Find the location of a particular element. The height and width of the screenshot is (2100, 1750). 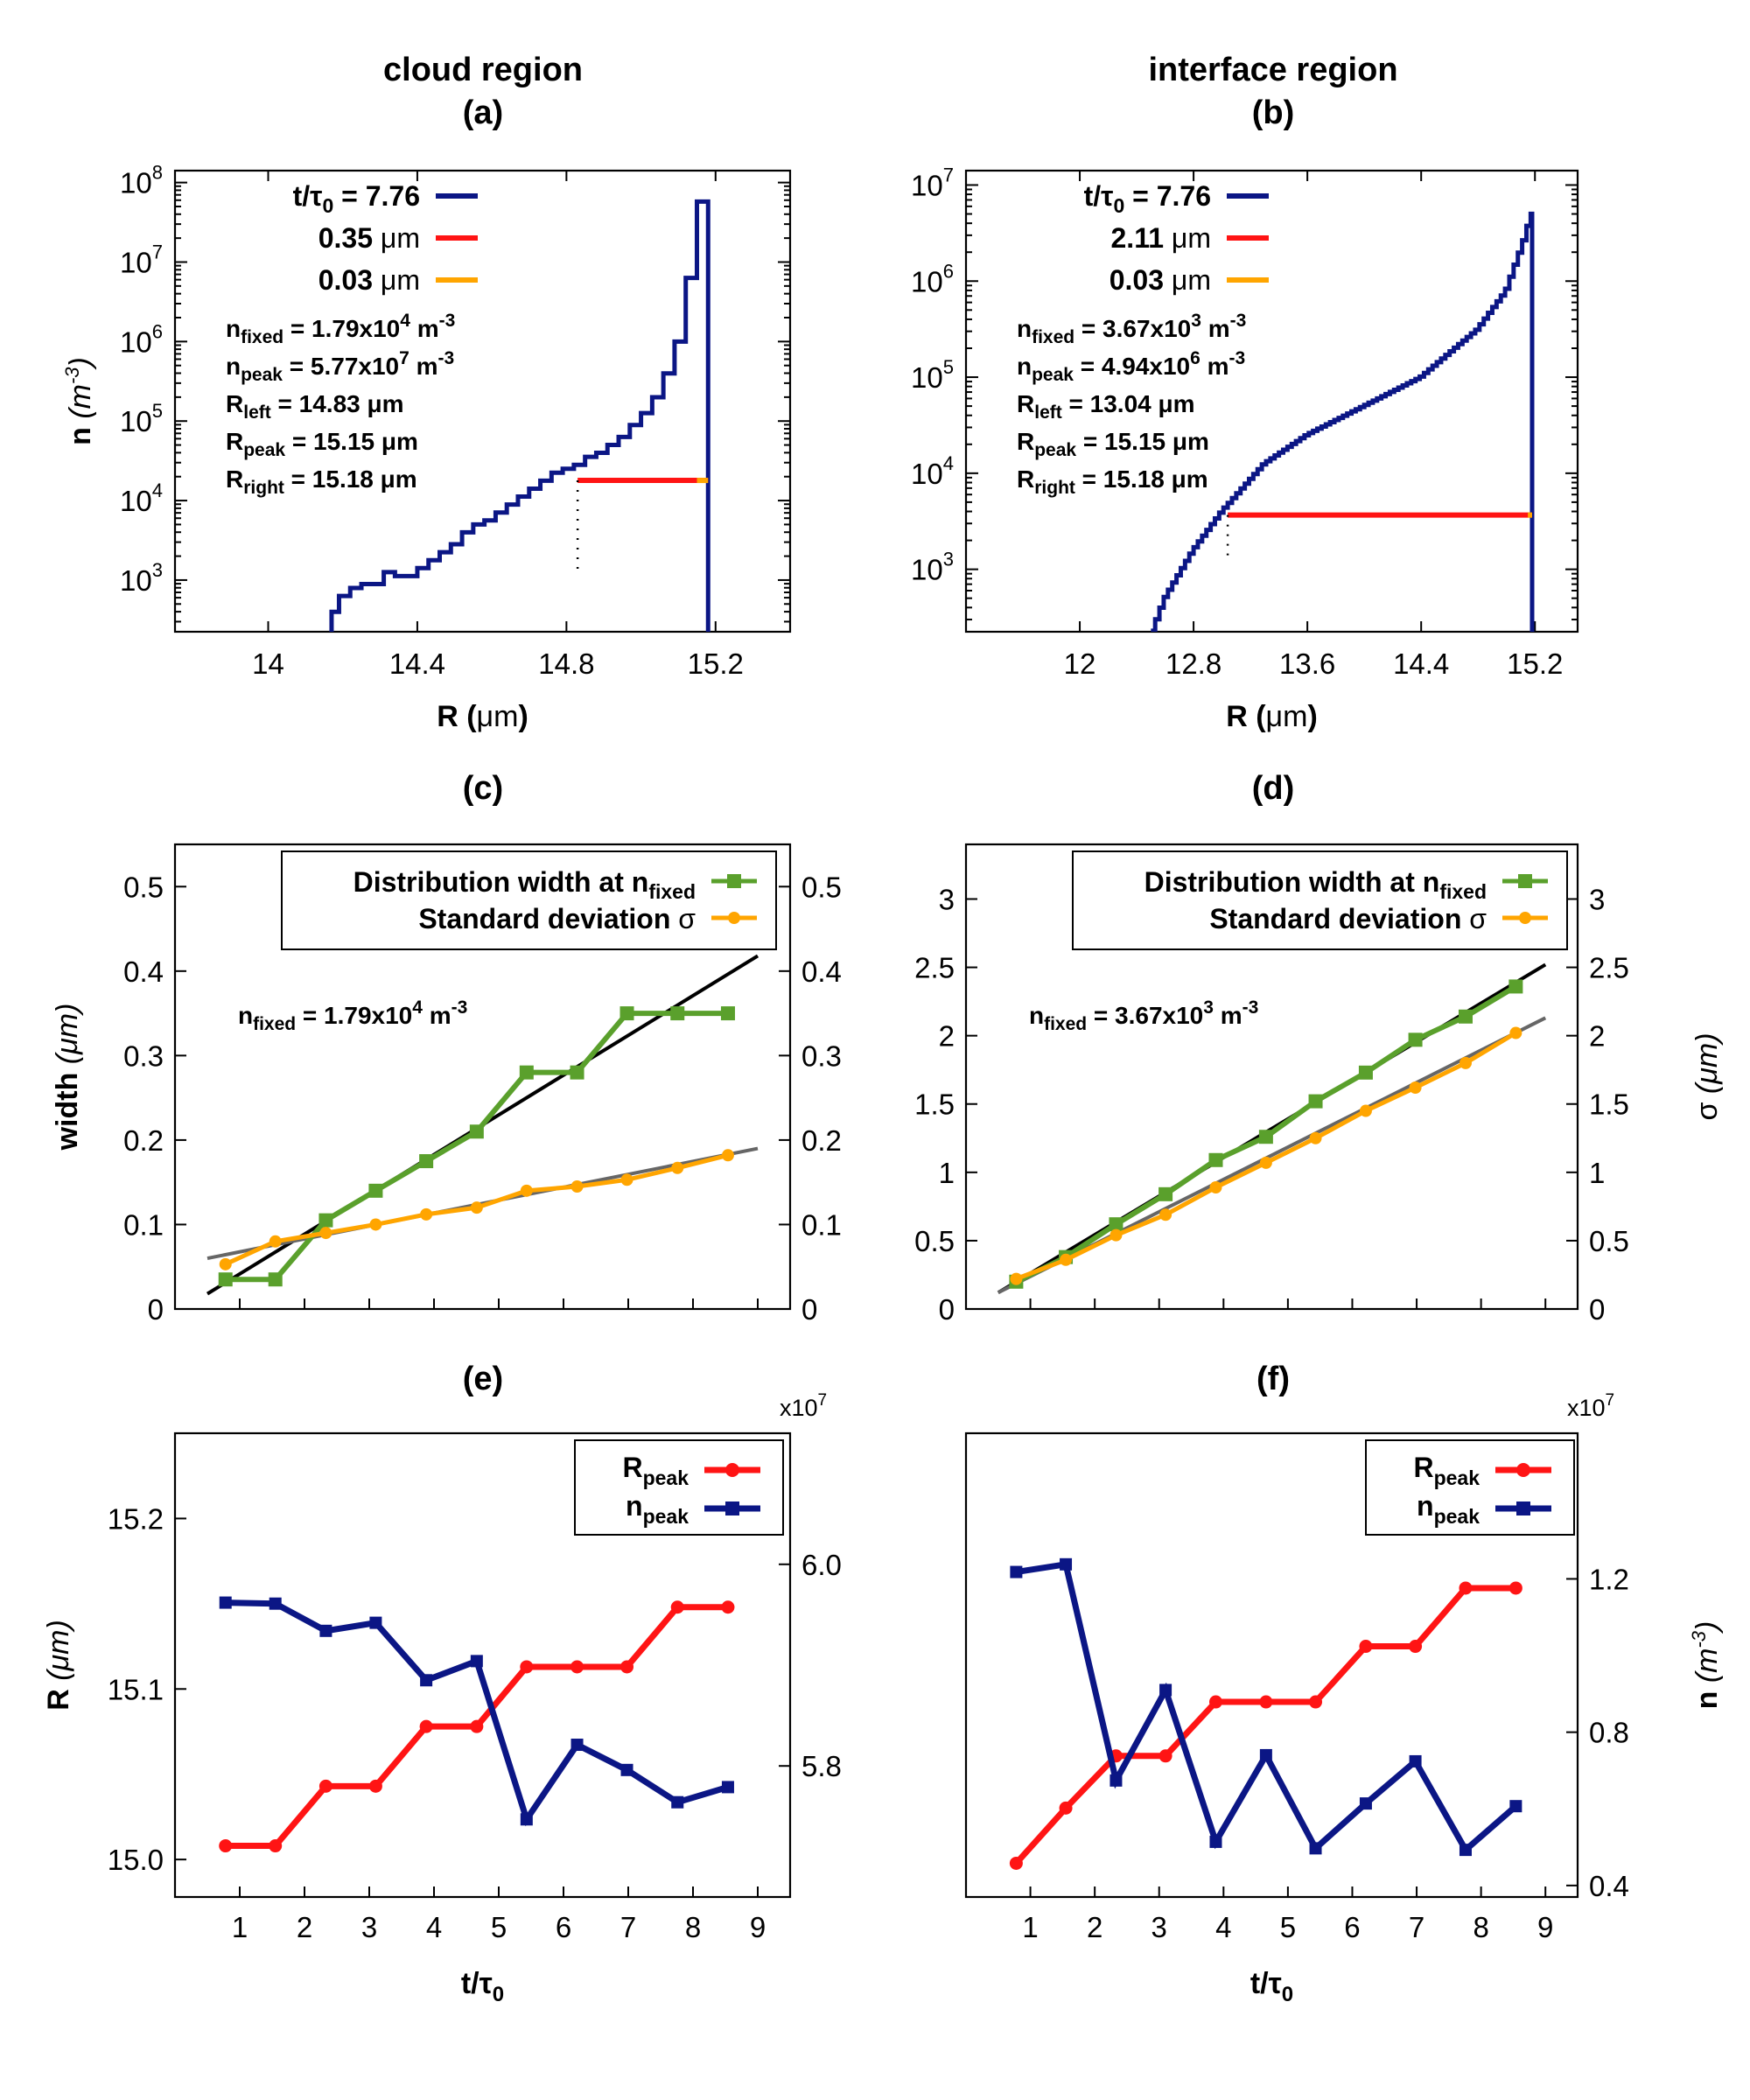

label-c: (c) is located at coordinates (483, 788).